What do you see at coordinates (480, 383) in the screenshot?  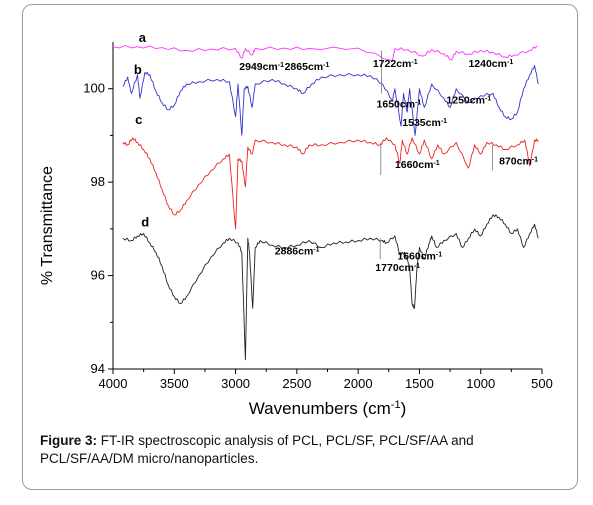 I see `x-tick-label: 1000` at bounding box center [480, 383].